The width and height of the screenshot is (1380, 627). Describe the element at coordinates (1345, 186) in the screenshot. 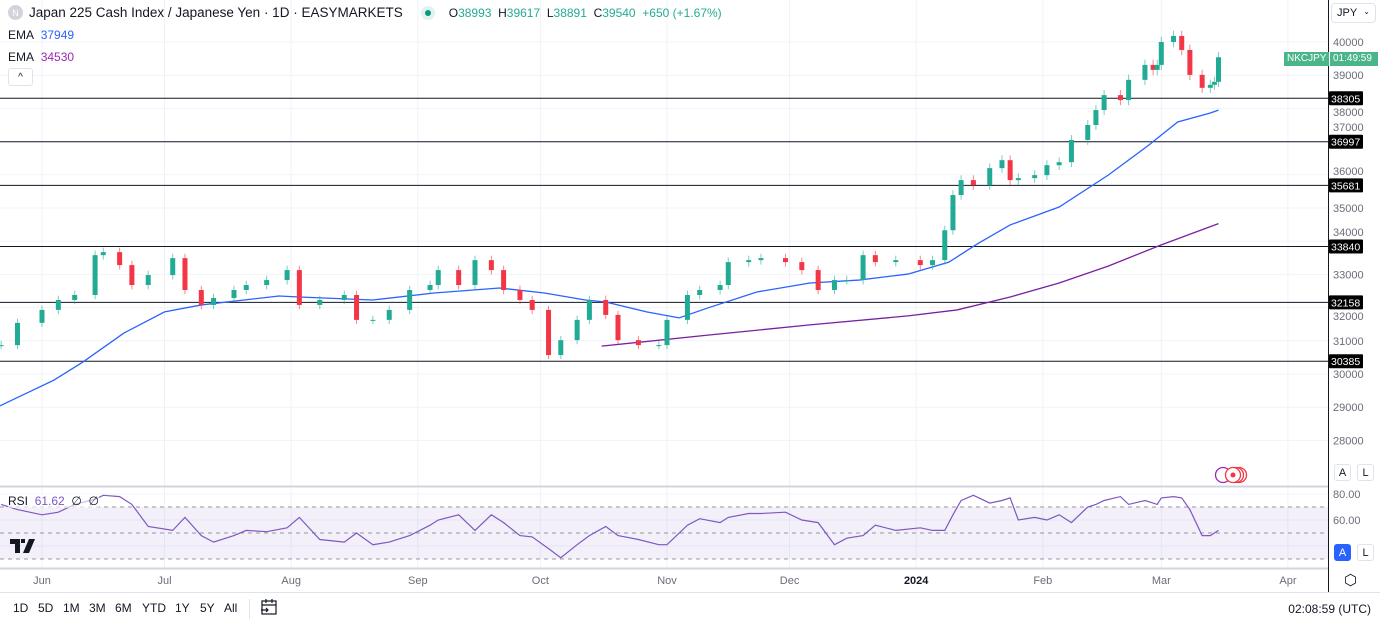

I see `level-price-label: 35681` at that location.